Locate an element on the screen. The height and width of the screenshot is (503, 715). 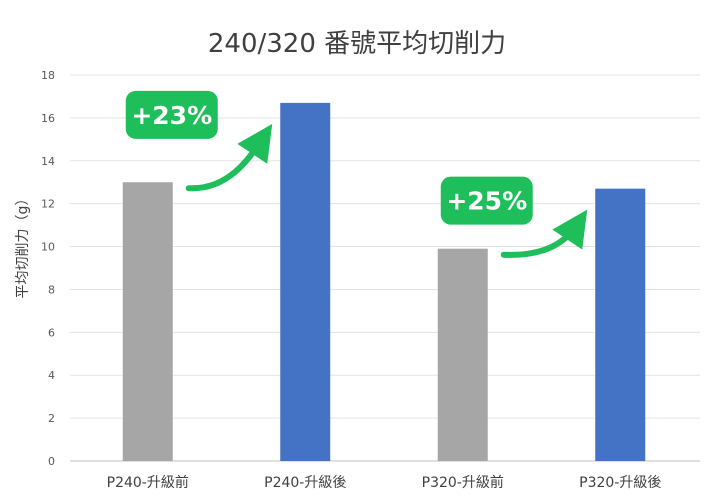
y-tick-label: 16 is located at coordinates (48, 118).